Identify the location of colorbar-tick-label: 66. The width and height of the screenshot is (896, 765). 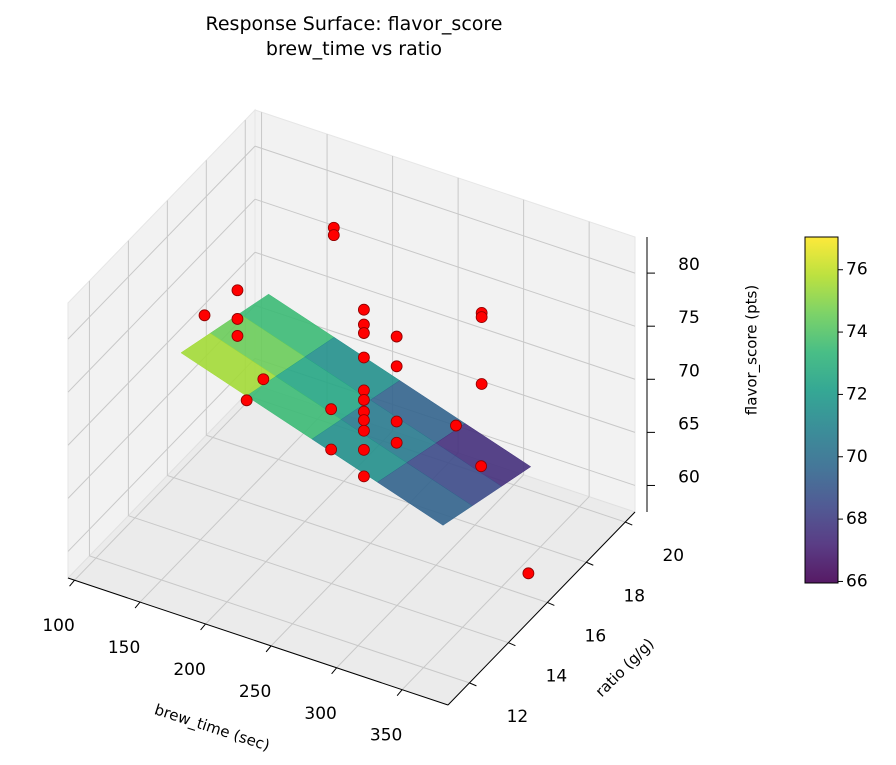
(857, 581).